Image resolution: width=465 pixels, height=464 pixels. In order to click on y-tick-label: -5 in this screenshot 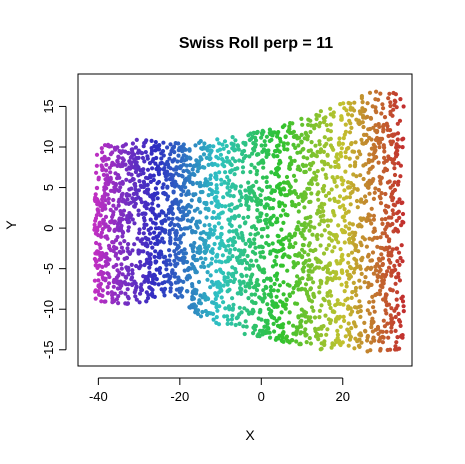, I will do `click(48, 269)`.